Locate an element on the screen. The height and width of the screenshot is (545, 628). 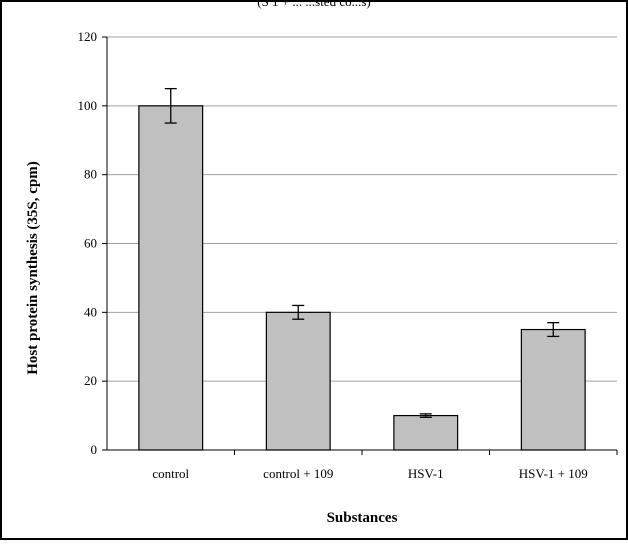
x-tick-label: HSV-1 + 109 is located at coordinates (553, 473).